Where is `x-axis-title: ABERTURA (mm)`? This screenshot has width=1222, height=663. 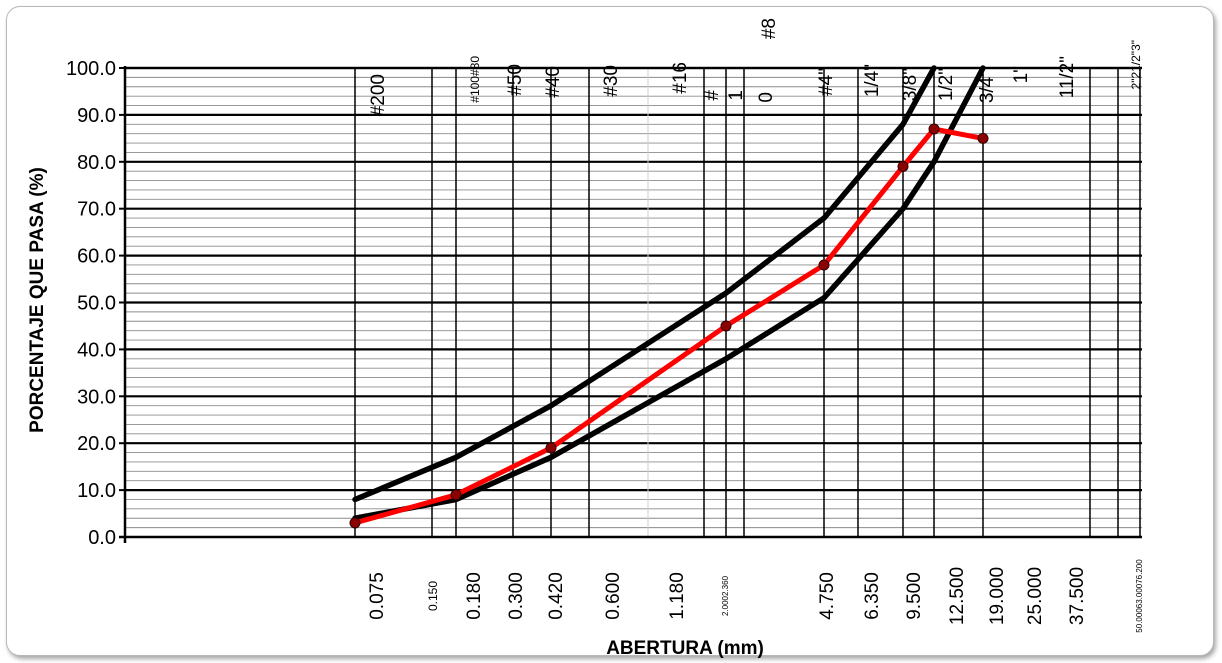 x-axis-title: ABERTURA (mm) is located at coordinates (685, 648).